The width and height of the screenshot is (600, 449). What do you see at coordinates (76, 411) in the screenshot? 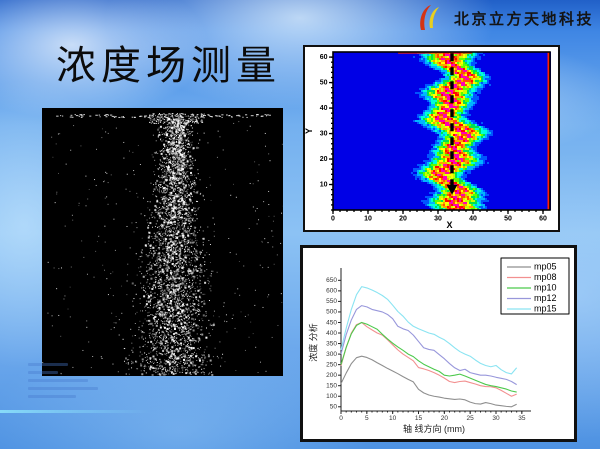
I see `divider-line` at bounding box center [76, 411].